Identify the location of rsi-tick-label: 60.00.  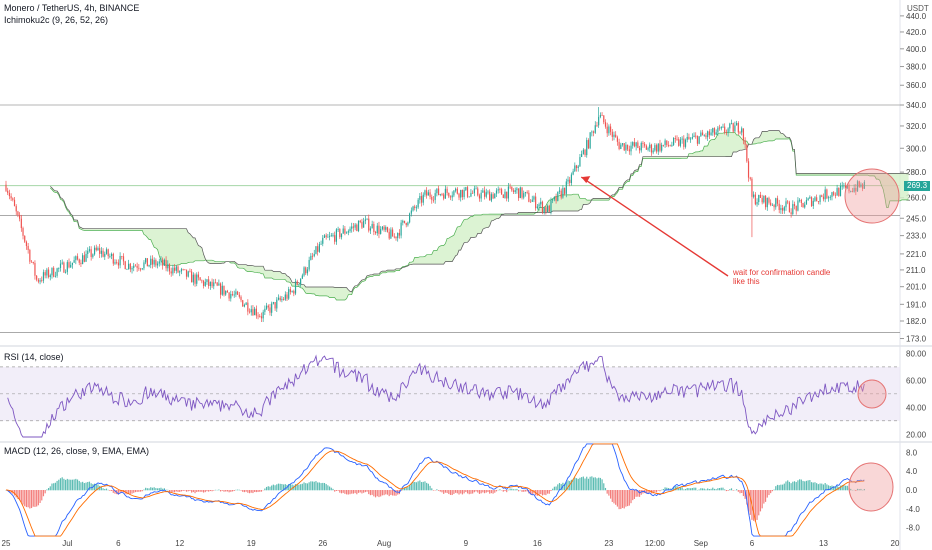
(916, 380).